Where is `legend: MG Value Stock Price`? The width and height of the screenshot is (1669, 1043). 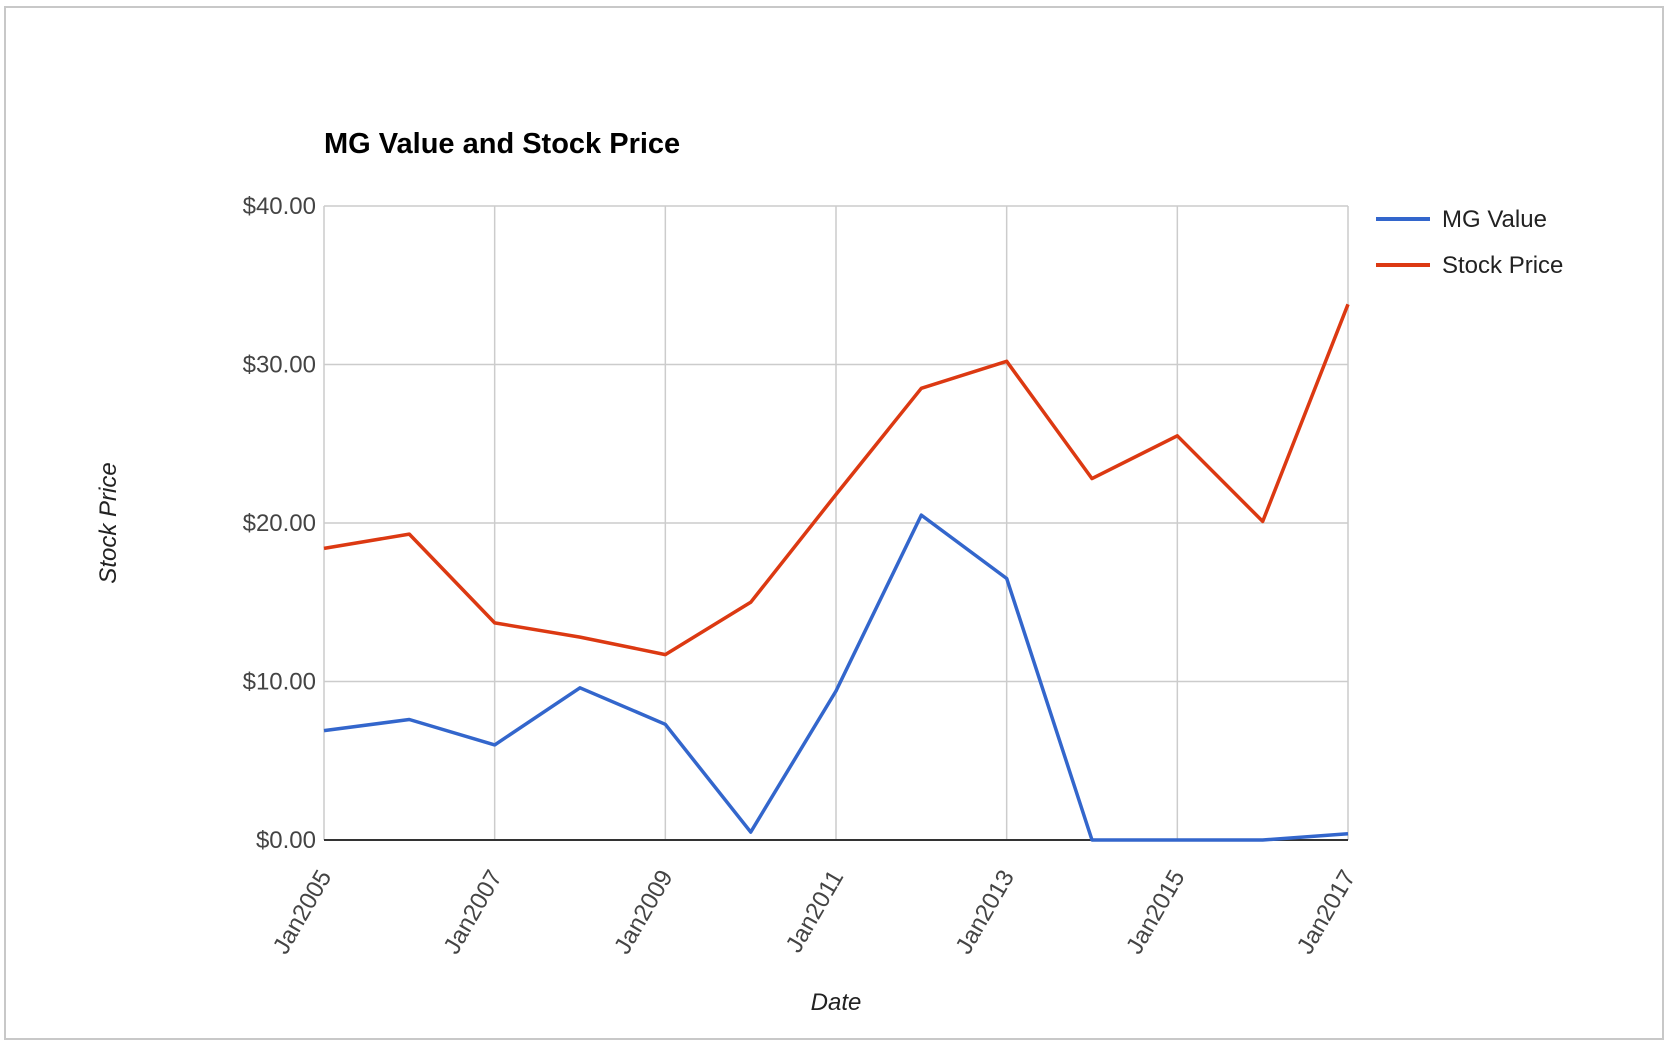
legend: MG Value Stock Price is located at coordinates (1469, 242).